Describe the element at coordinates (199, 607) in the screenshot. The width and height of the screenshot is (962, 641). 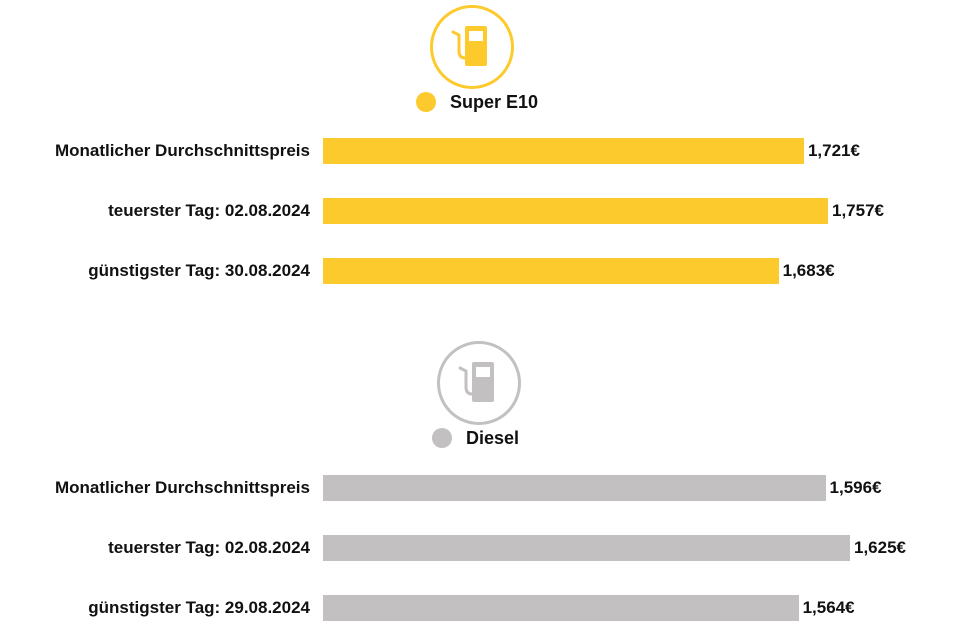
I see `category-label: günstigster Tag: 29.08.2024` at that location.